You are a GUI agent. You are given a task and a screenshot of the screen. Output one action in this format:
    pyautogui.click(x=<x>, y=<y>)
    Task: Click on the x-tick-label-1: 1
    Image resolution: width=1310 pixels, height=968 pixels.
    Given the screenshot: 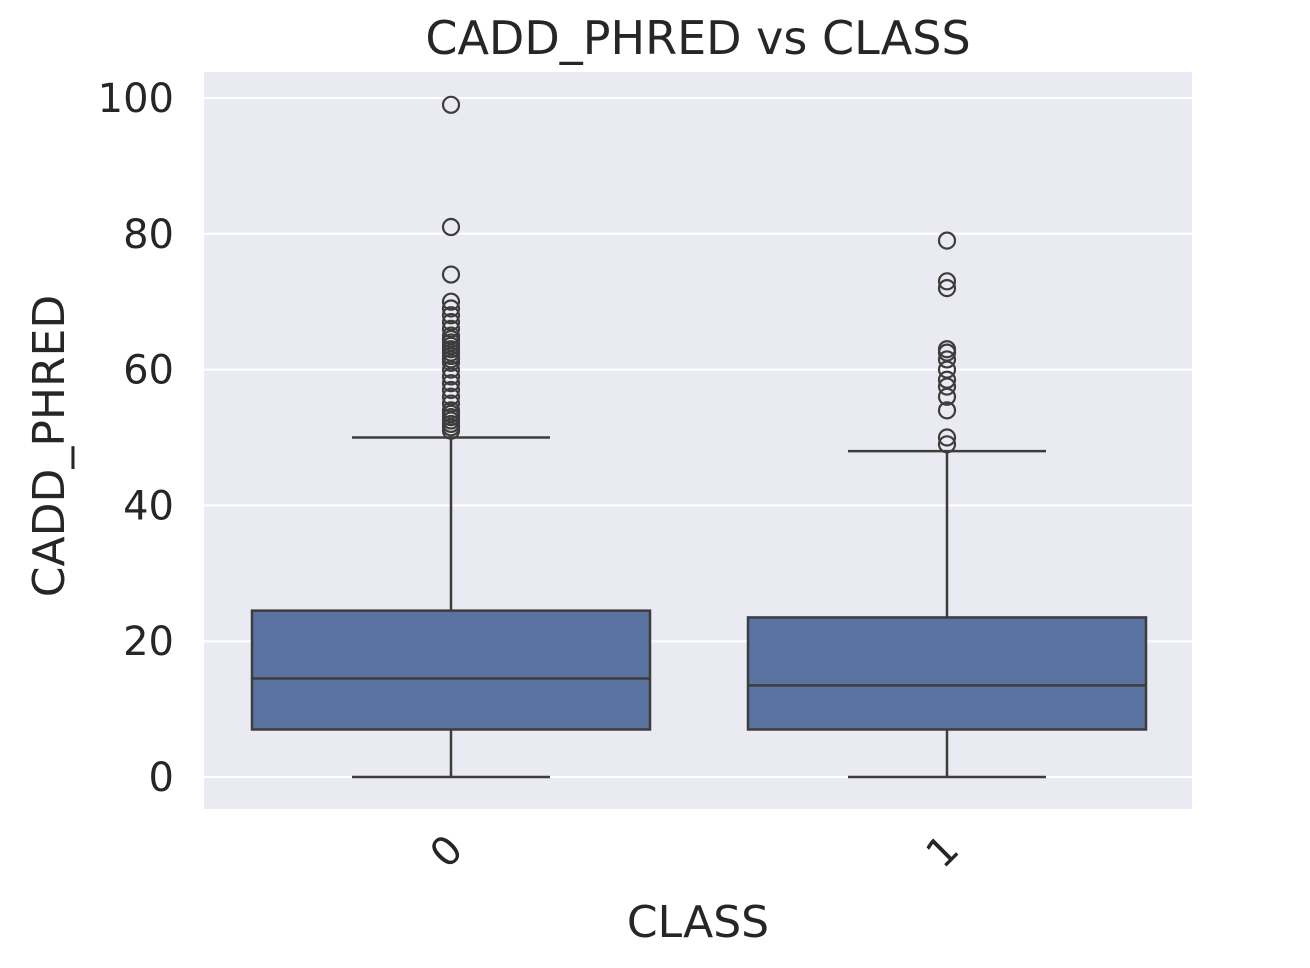 What is the action you would take?
    pyautogui.click(x=943, y=852)
    